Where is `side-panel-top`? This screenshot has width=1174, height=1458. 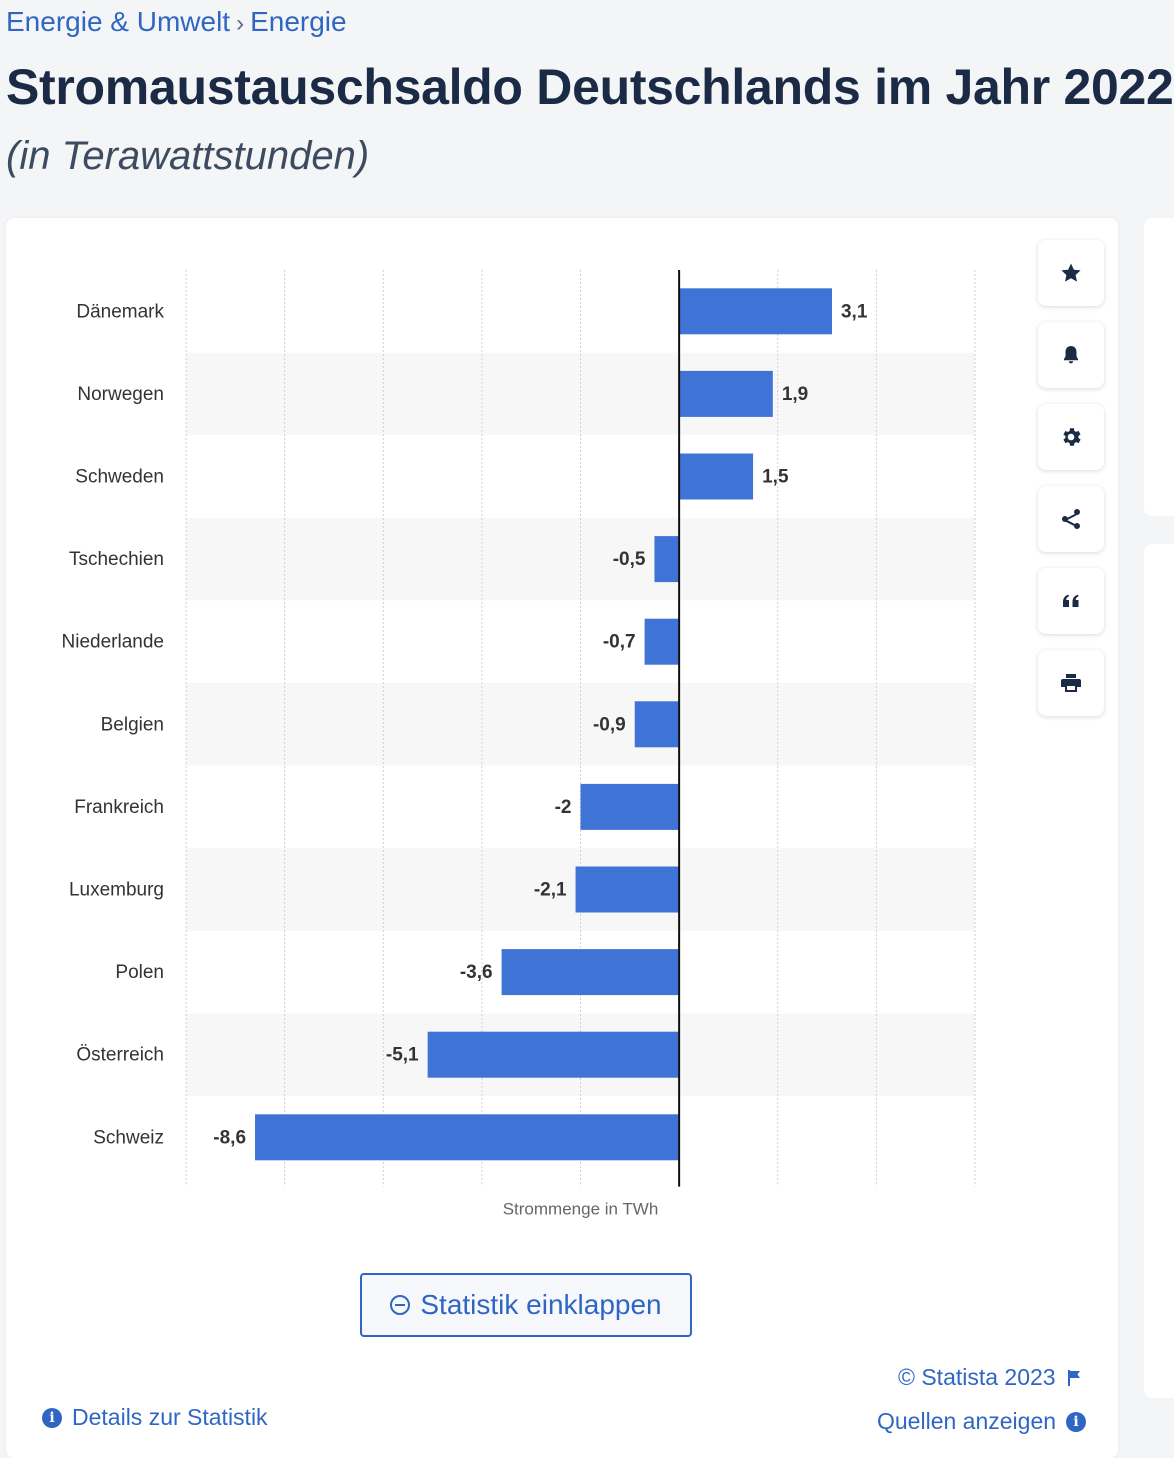
side-panel-top is located at coordinates (1159, 367).